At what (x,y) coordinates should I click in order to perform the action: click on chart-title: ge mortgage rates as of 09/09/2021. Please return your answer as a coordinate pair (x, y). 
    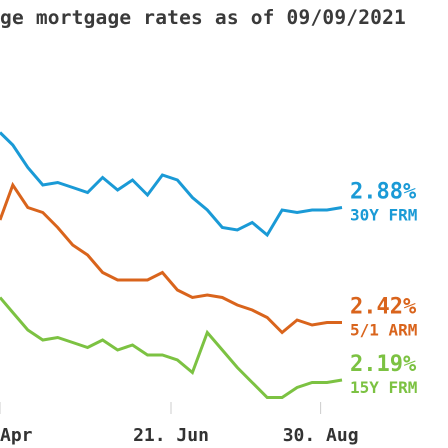
    Looking at the image, I should click on (203, 17).